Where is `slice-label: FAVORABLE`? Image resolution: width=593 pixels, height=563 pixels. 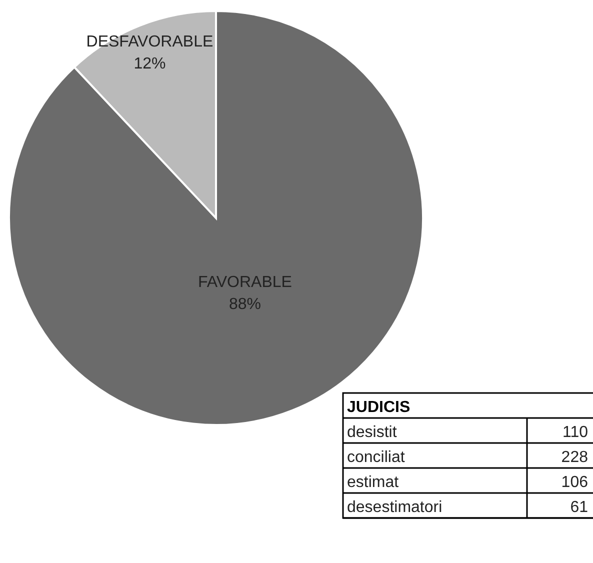
slice-label: FAVORABLE is located at coordinates (245, 283).